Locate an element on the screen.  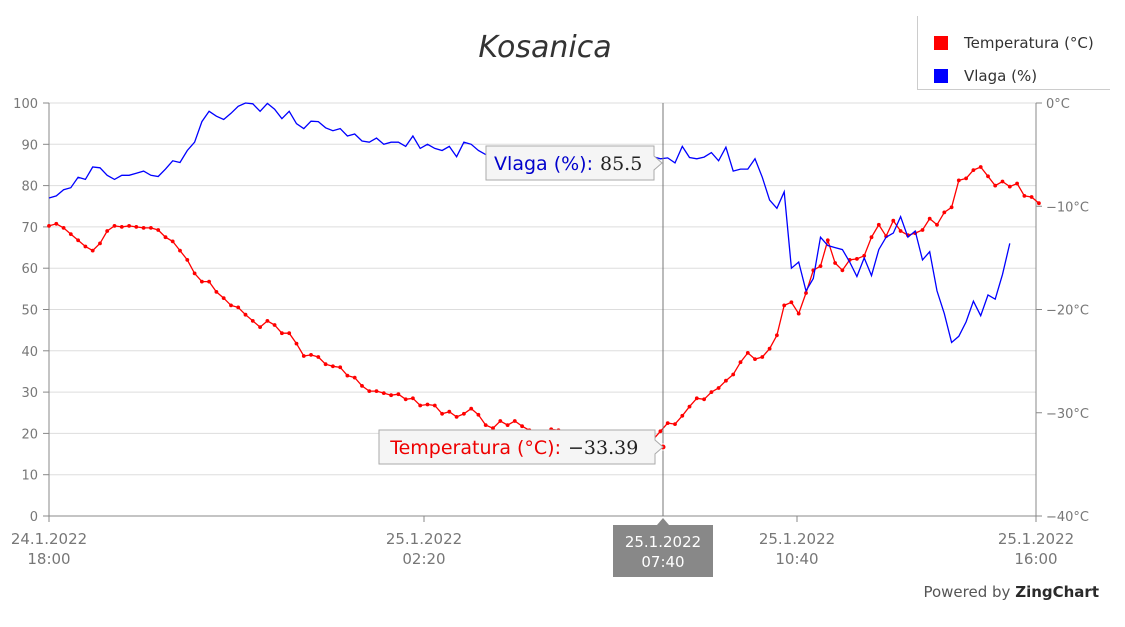
y-right-tick-label-0: −40°C is located at coordinates (1067, 517).